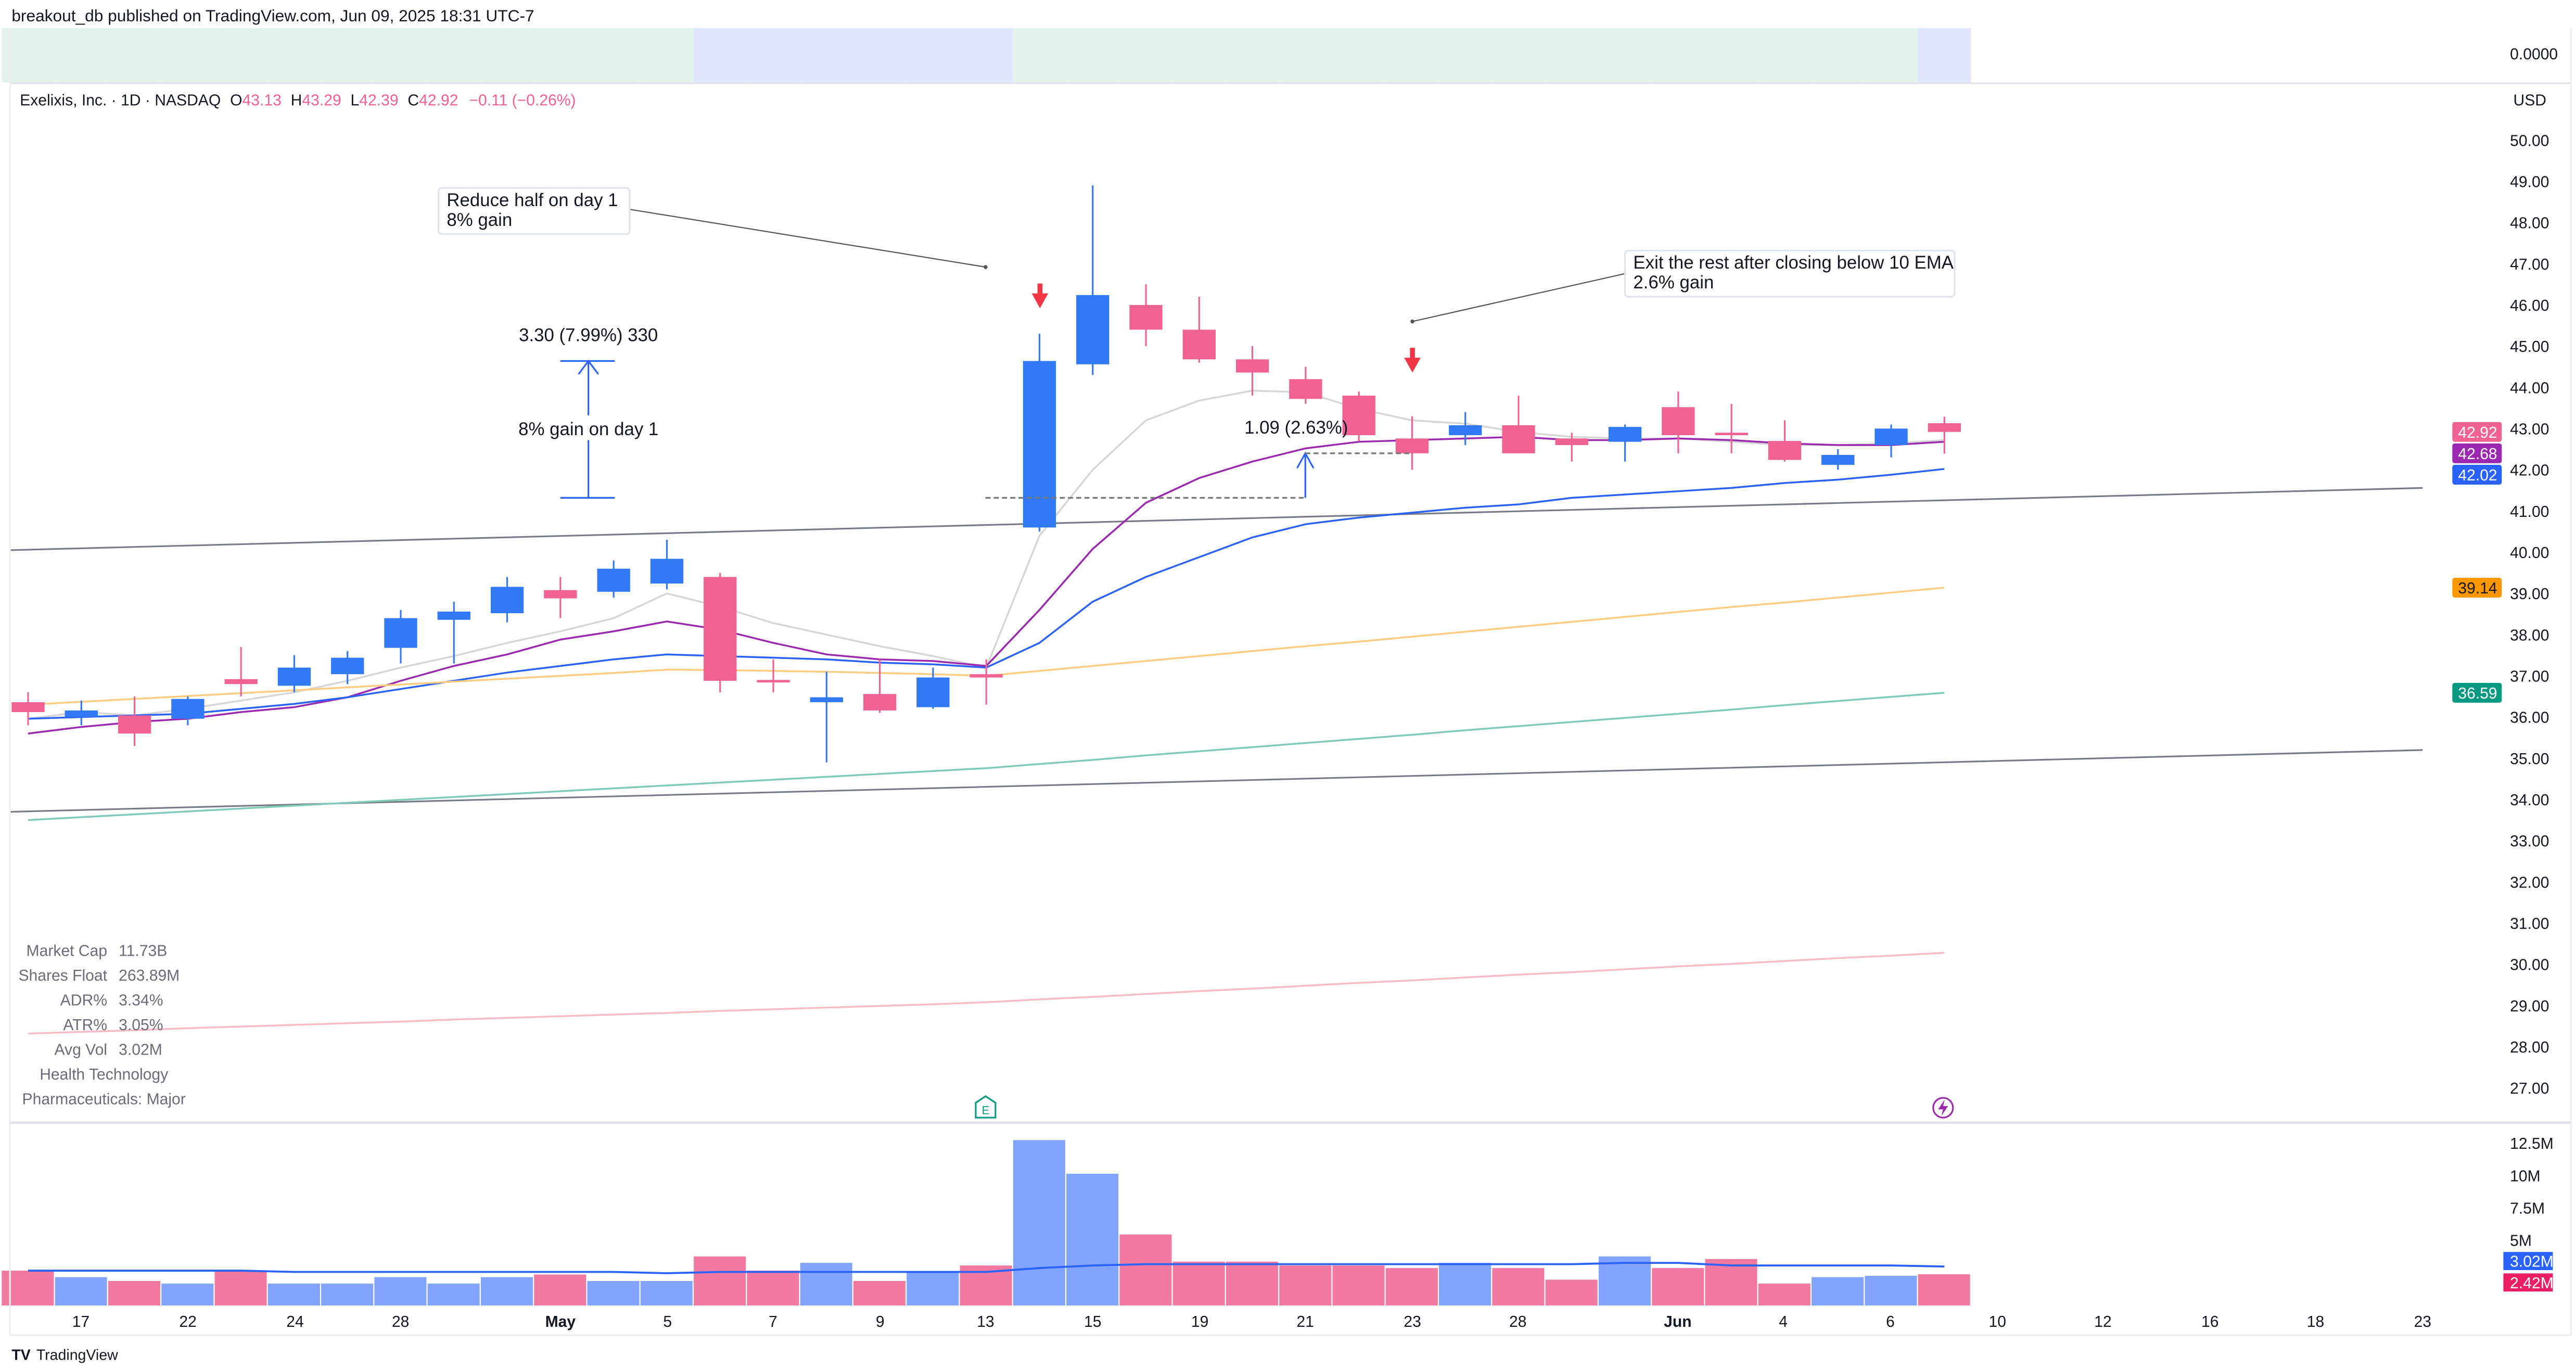 The image size is (2576, 1369). I want to click on stat-label: Shares Float, so click(62, 976).